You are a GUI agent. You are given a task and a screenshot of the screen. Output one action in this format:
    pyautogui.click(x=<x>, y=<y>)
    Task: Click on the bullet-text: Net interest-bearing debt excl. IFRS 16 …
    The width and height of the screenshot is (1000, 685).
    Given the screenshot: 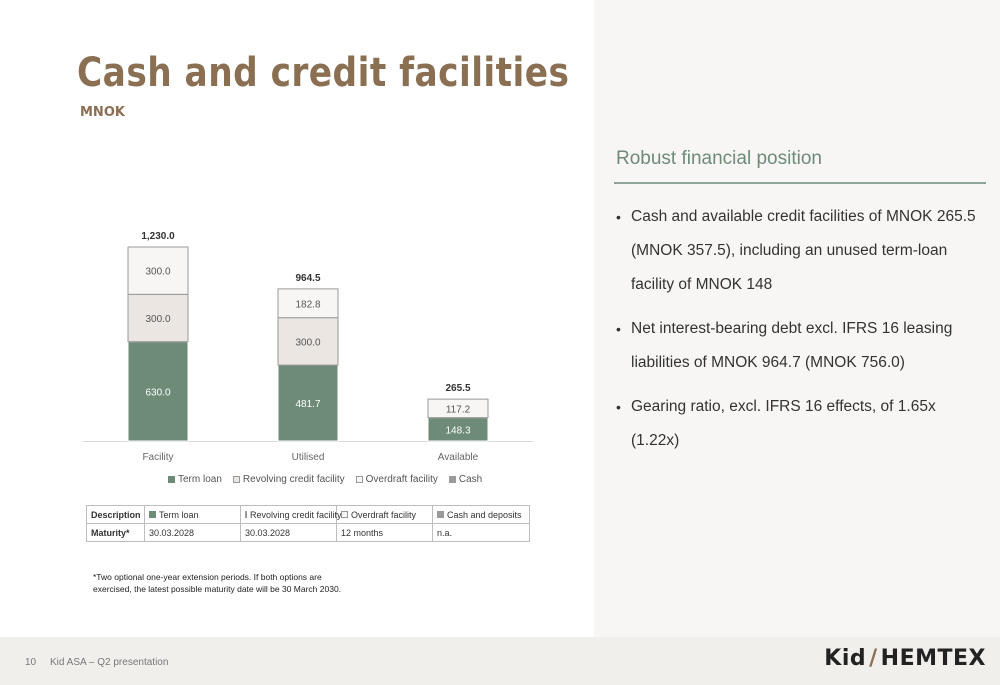 What is the action you would take?
    pyautogui.click(x=792, y=345)
    